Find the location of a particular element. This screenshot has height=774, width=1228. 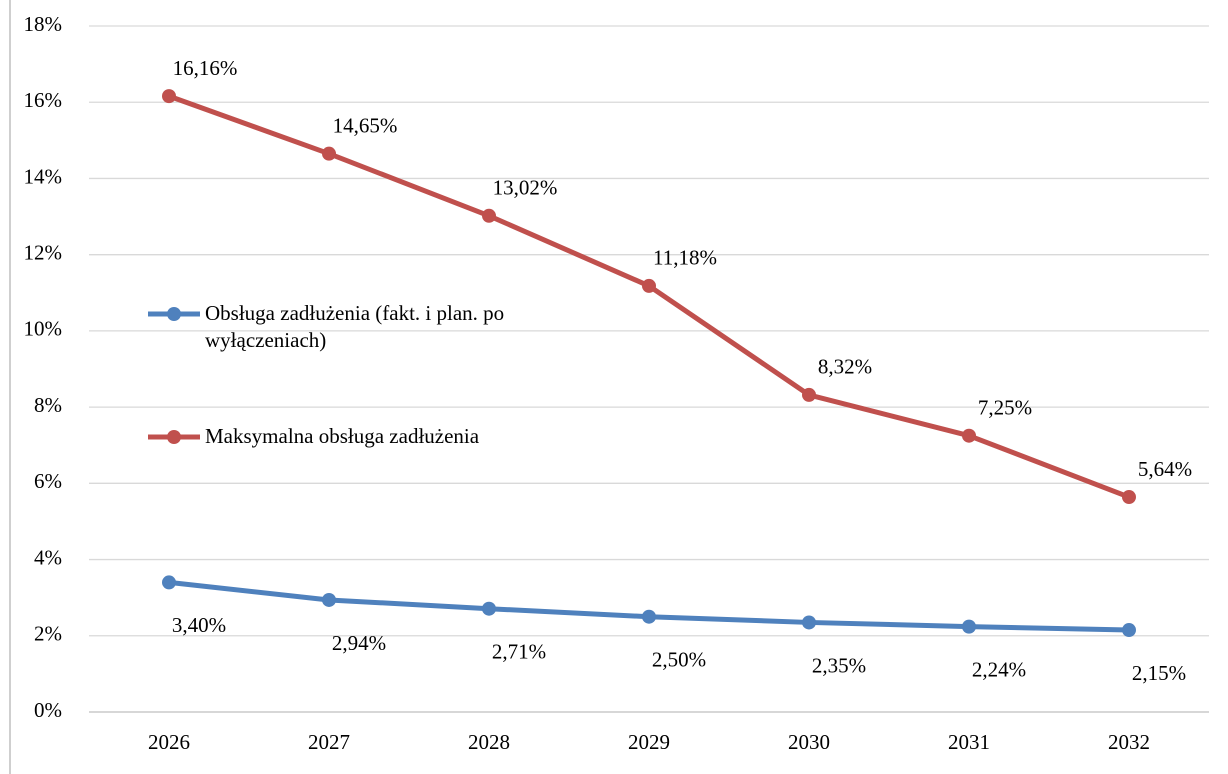

x-tick-label: 2028 is located at coordinates (489, 742).